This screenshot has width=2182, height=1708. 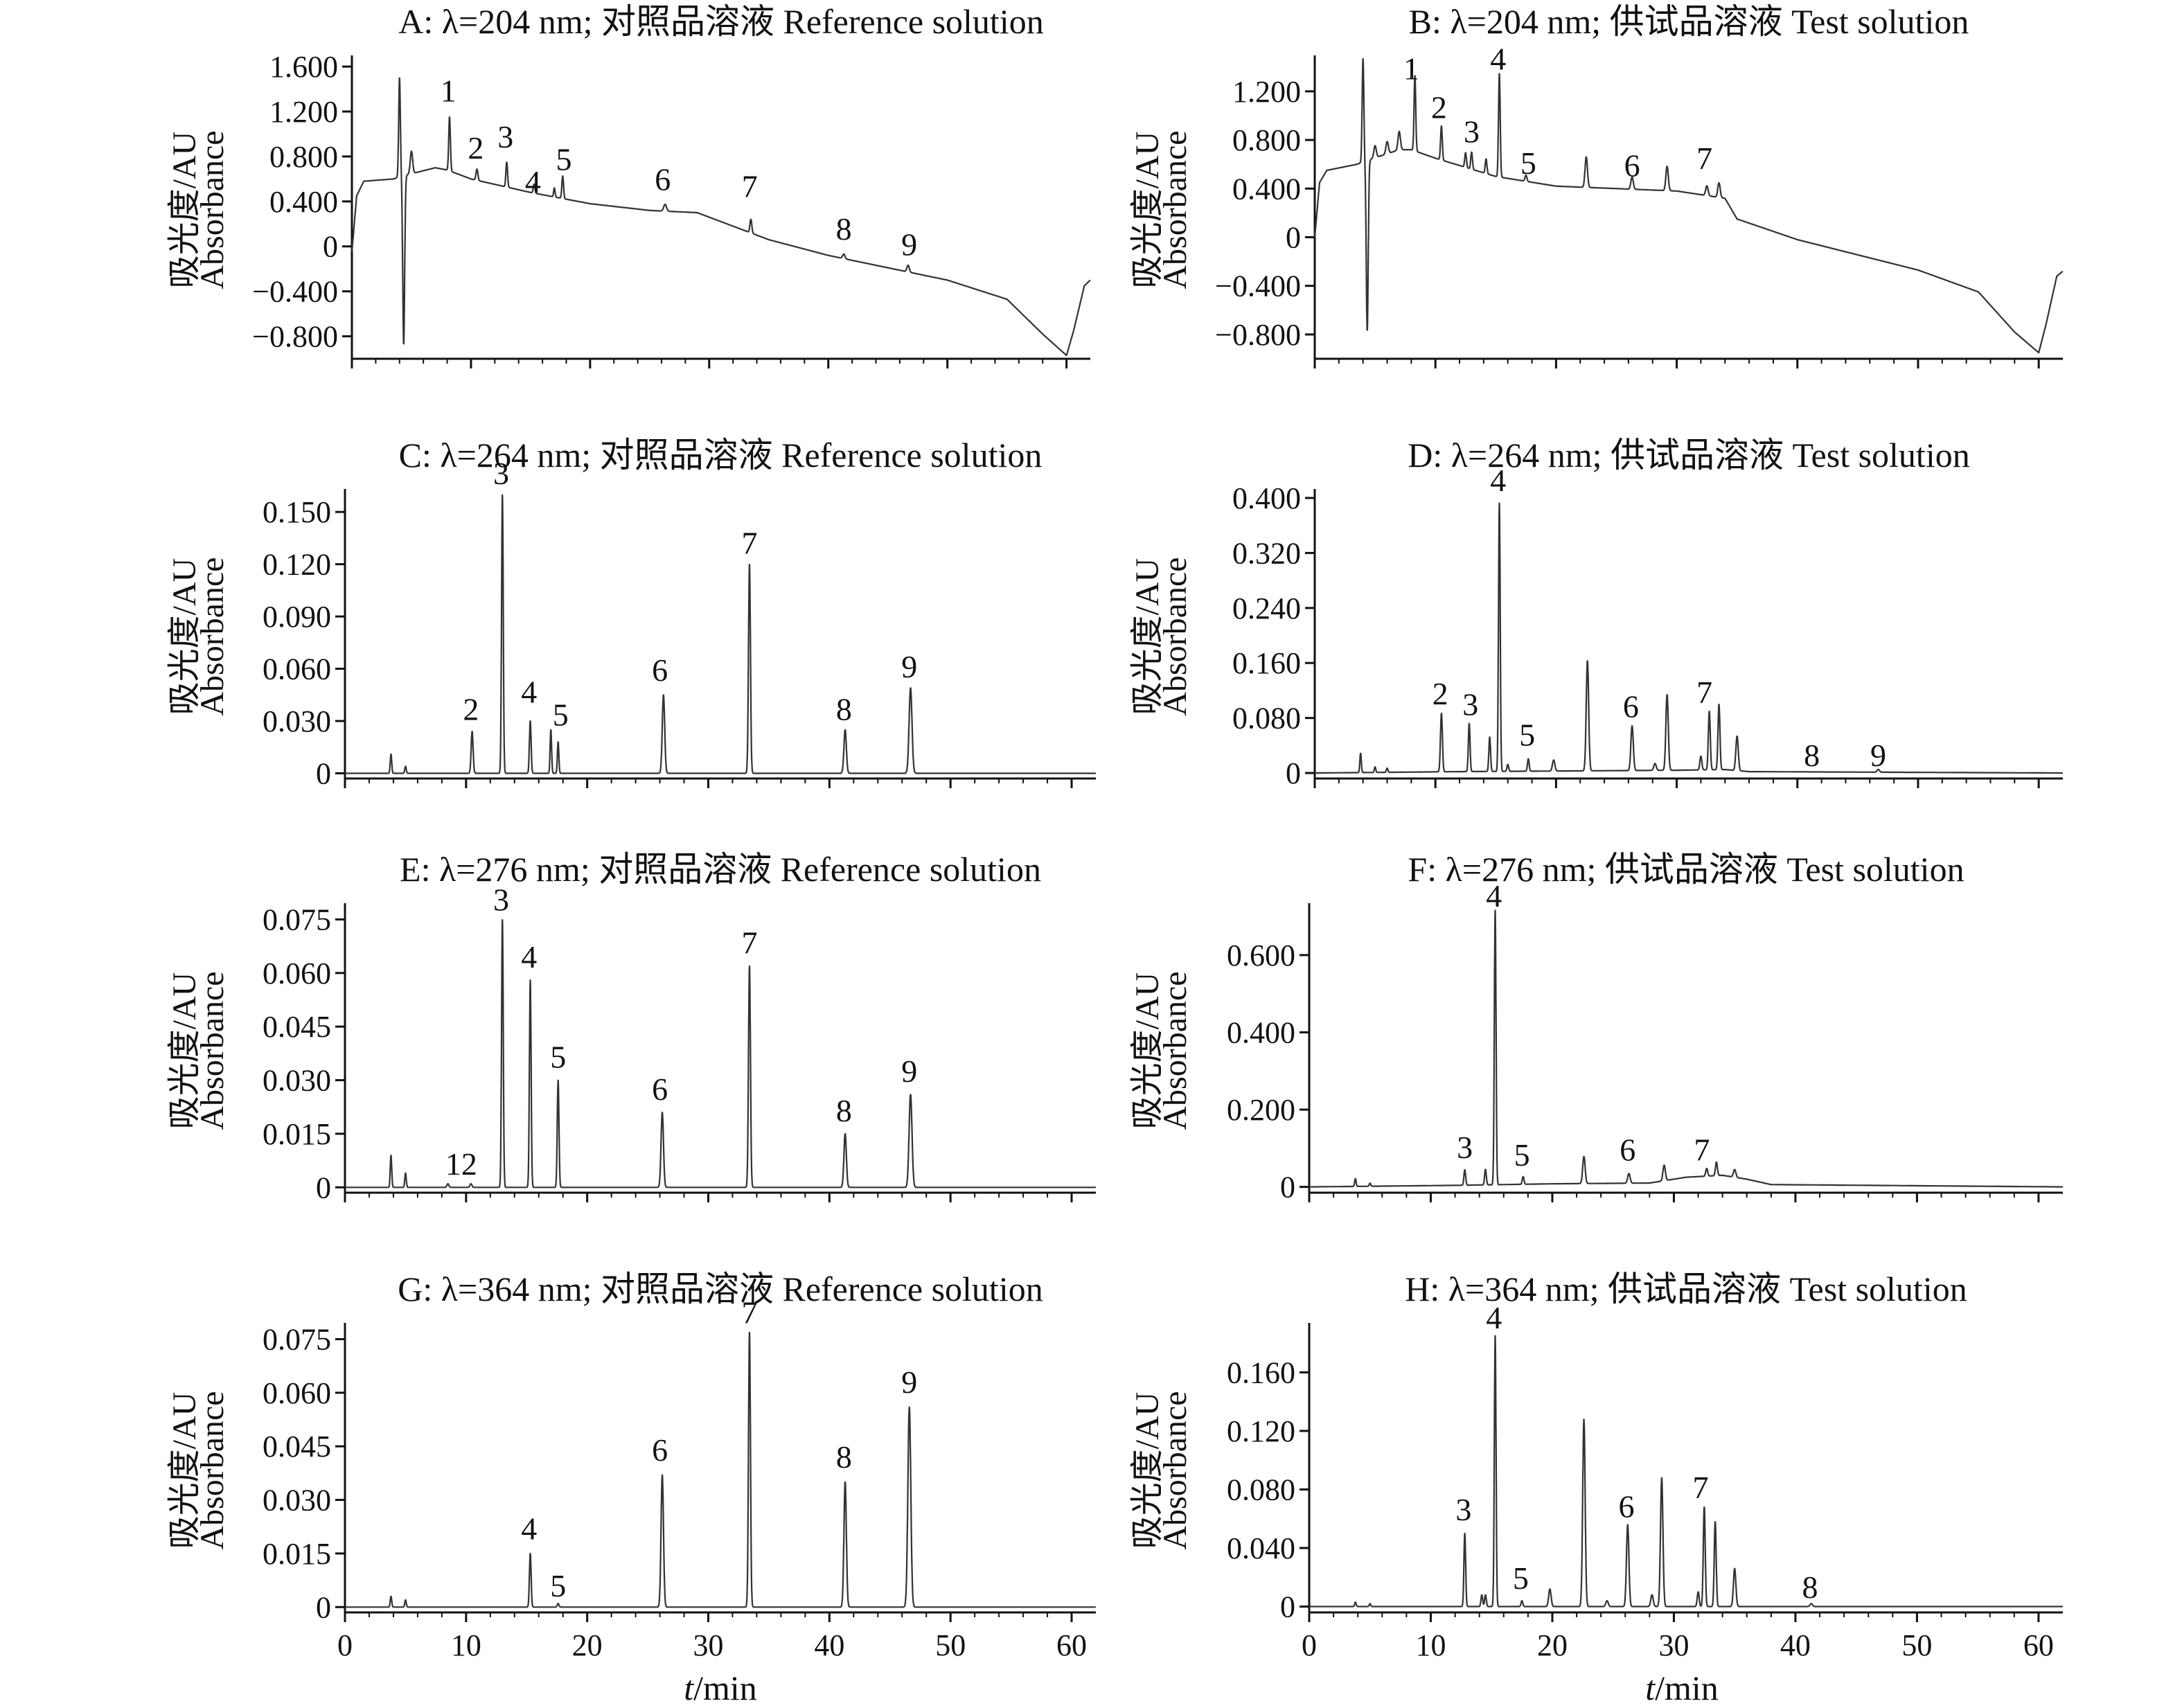 What do you see at coordinates (1552, 1645) in the screenshot?
I see `x-tick-label: 20` at bounding box center [1552, 1645].